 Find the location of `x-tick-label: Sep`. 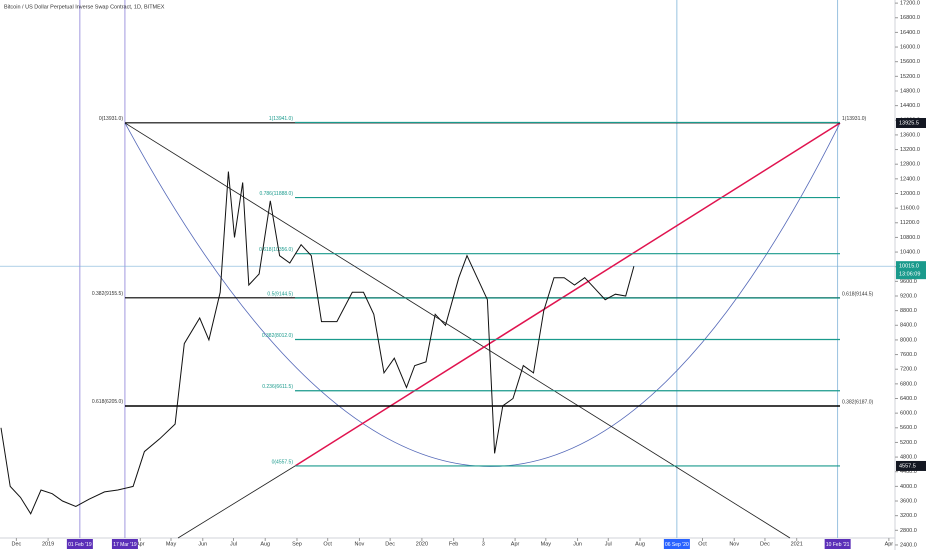

x-tick-label: Sep is located at coordinates (297, 544).